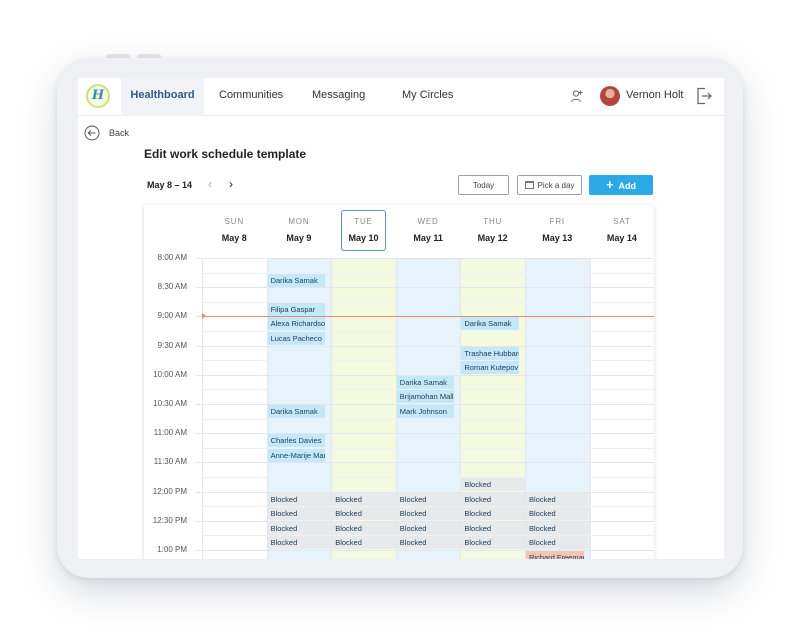  What do you see at coordinates (425, 397) in the screenshot?
I see `appointment-event: Brijamohan Mallick` at bounding box center [425, 397].